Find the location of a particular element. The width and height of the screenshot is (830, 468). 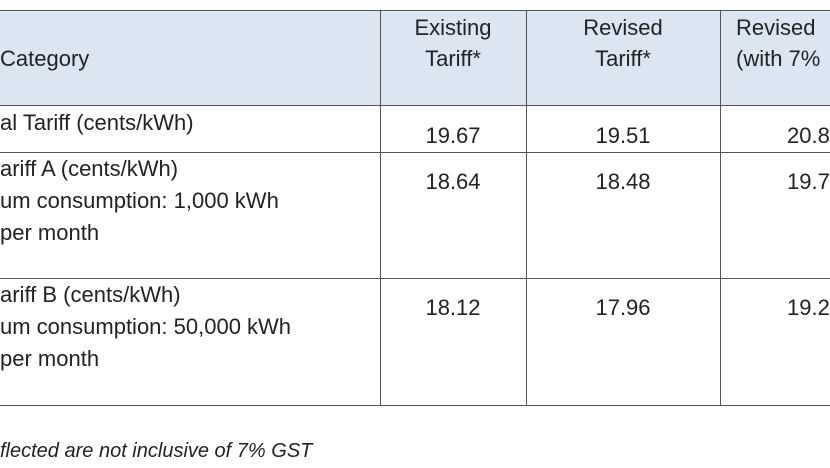

cell-value: 19.51 is located at coordinates (623, 135).